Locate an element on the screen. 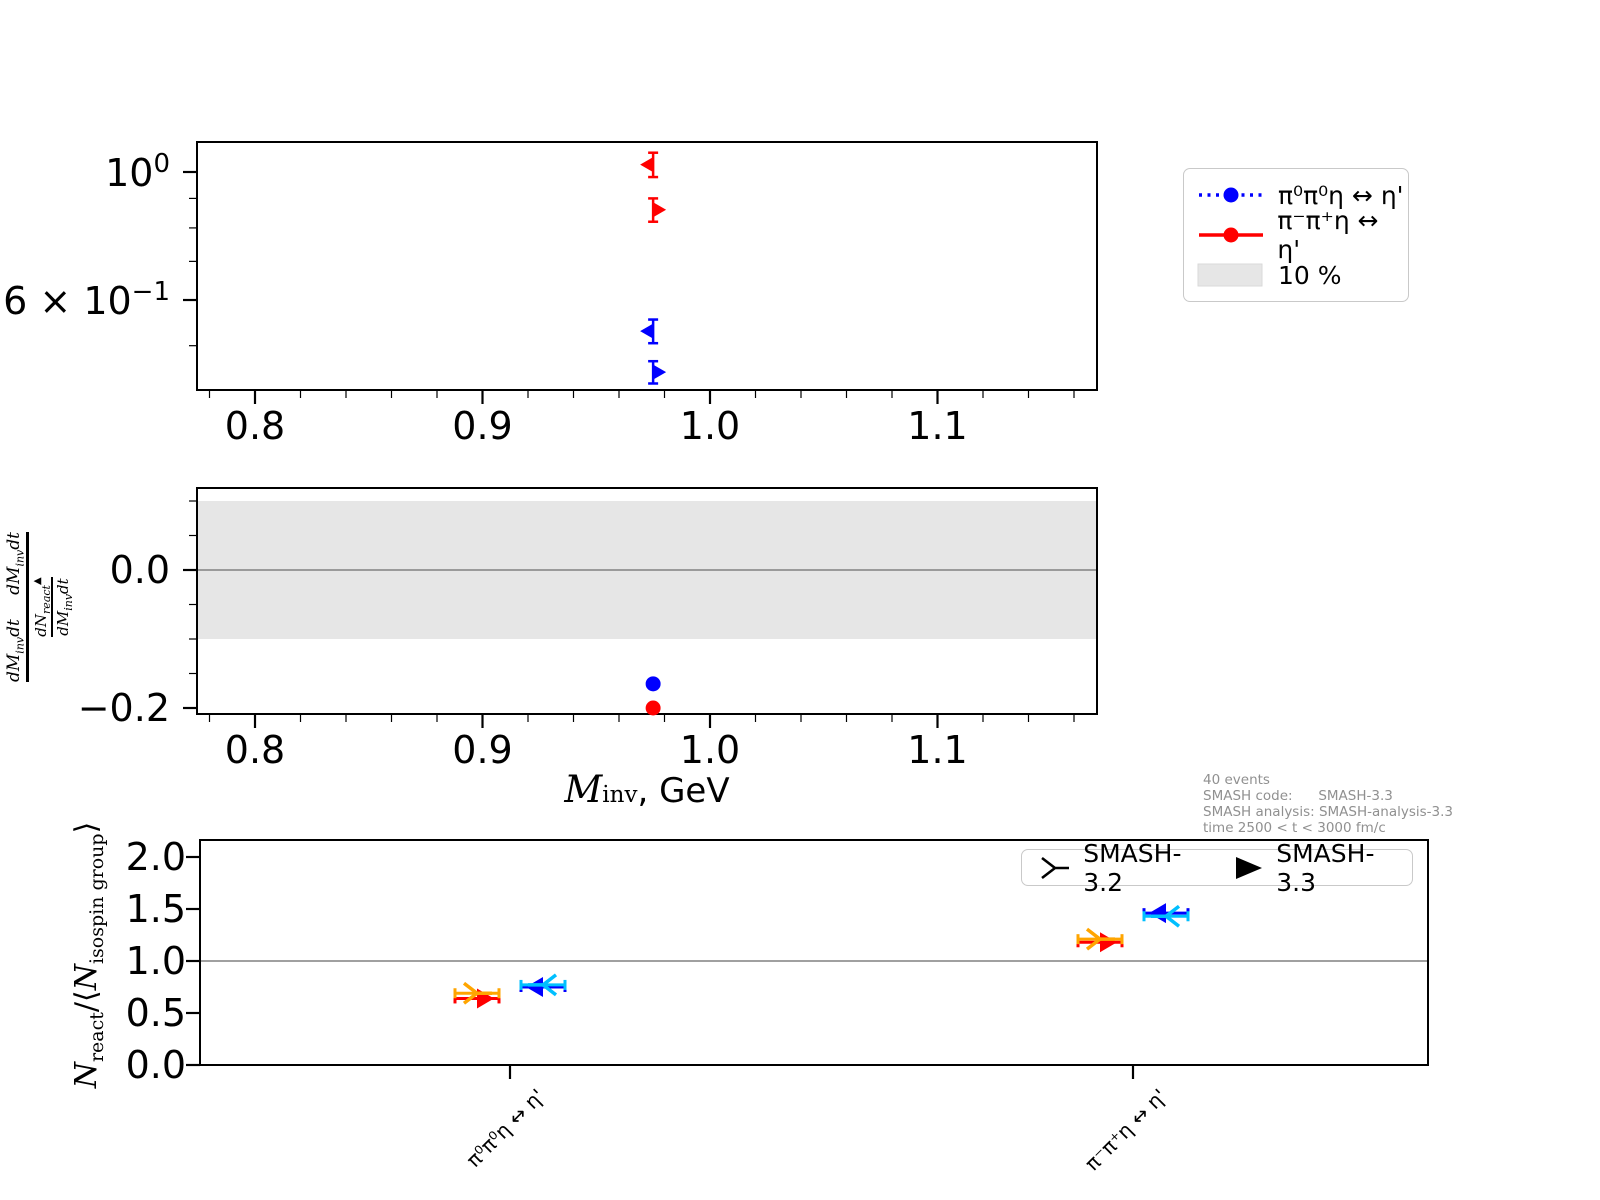 The width and height of the screenshot is (1600, 1200). bottom-y-tick-label: 1.5 is located at coordinates (155, 909).